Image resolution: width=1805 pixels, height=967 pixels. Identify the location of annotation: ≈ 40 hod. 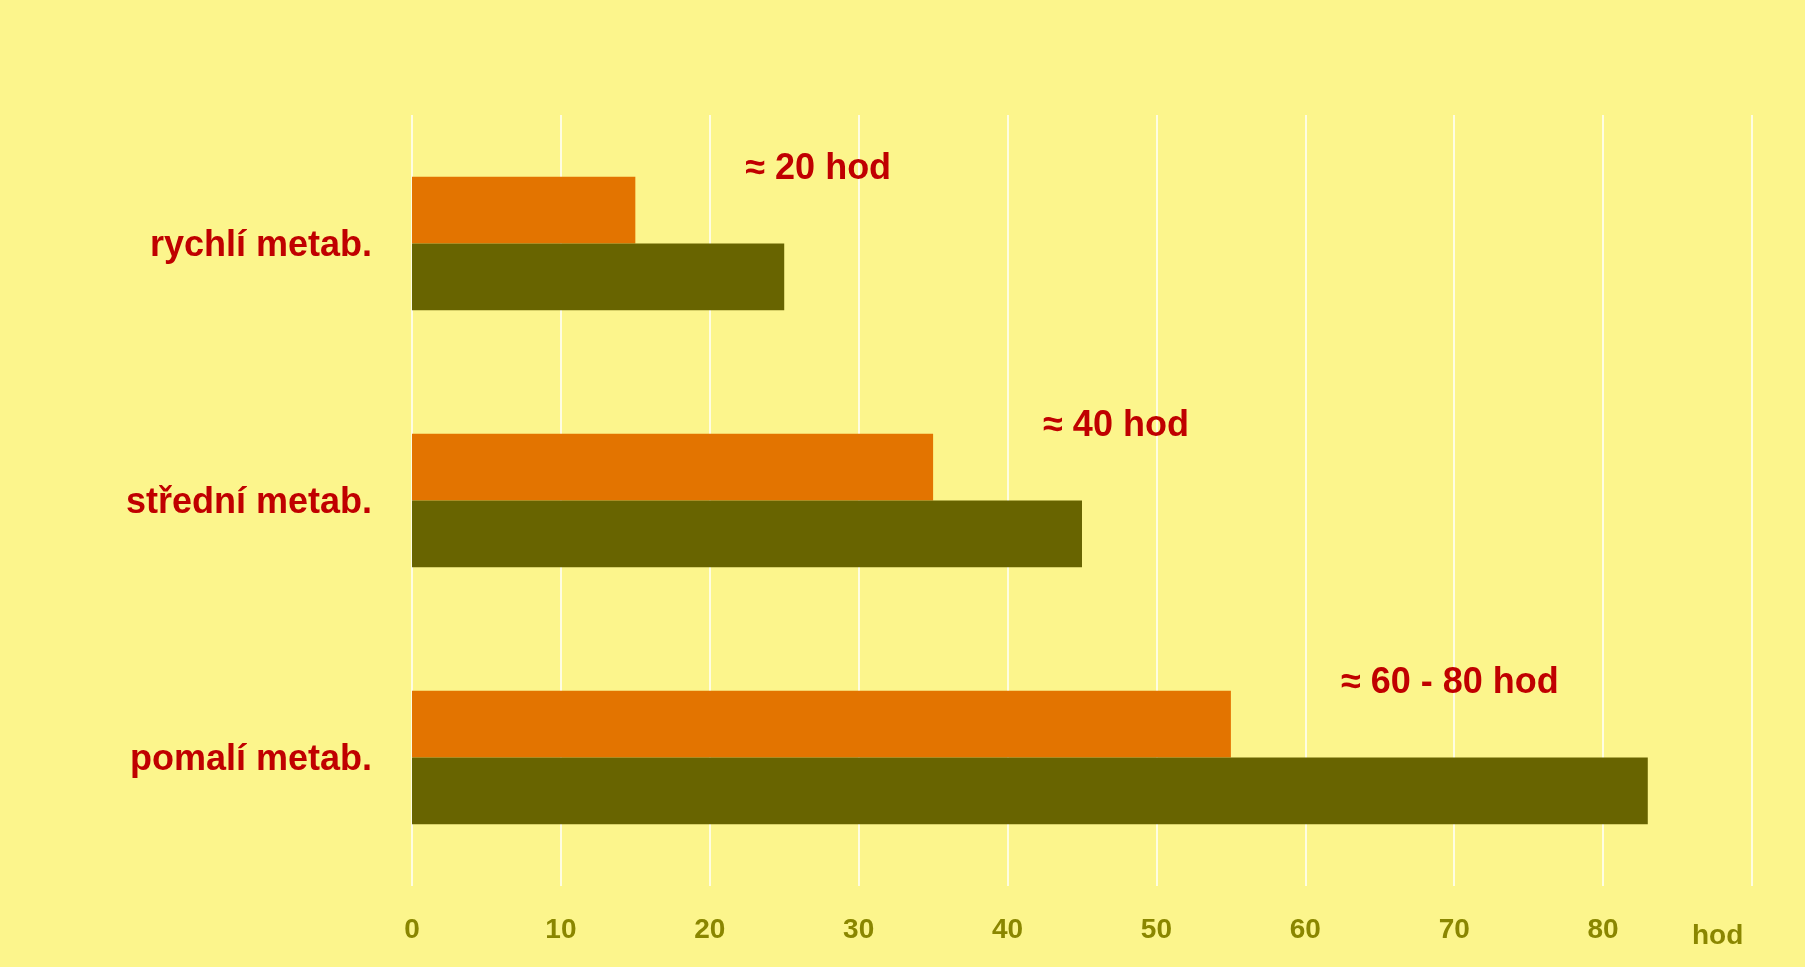
(1116, 423).